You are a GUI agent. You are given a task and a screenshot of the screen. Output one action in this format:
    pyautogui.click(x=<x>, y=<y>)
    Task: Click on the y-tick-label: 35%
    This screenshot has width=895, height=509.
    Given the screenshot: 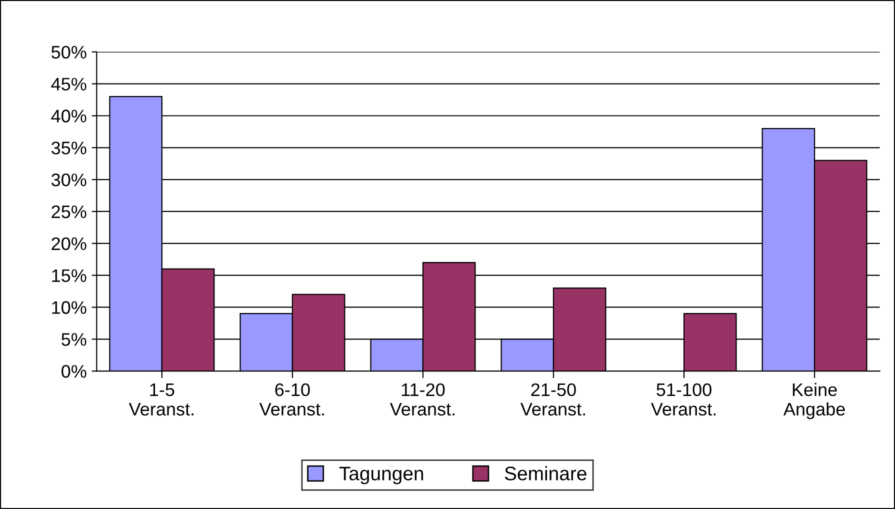 What is the action you would take?
    pyautogui.click(x=68, y=148)
    